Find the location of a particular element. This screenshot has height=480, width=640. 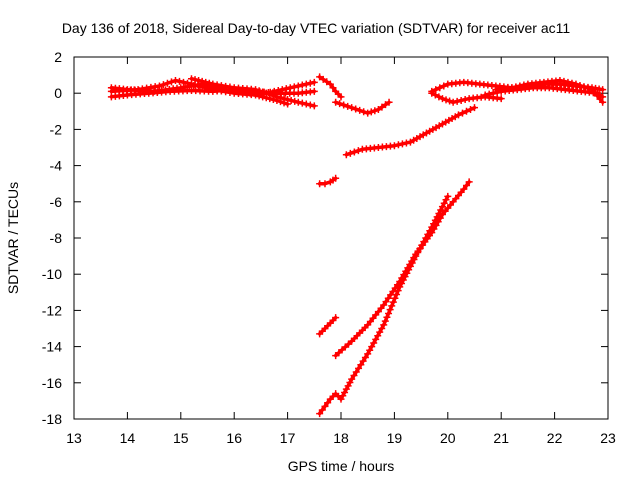

y-tick-label: -2 is located at coordinates (56, 129).